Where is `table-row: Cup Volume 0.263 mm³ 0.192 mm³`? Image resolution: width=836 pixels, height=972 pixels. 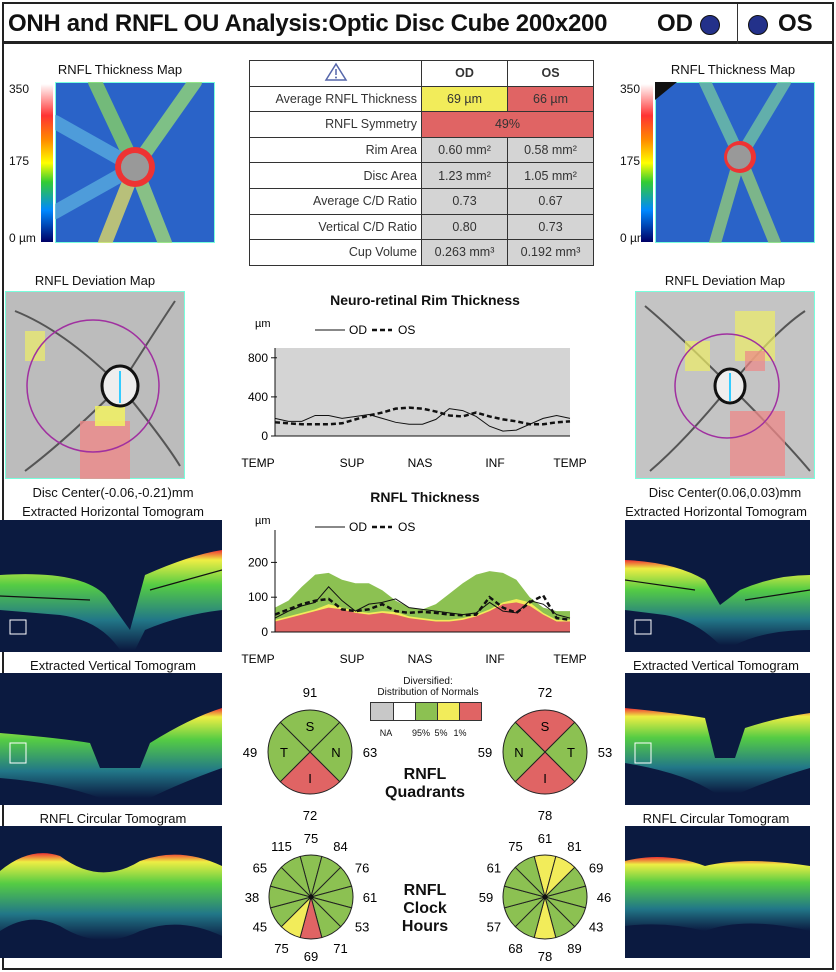
table-row: Cup Volume 0.263 mm³ 0.192 mm³ is located at coordinates (421, 252).